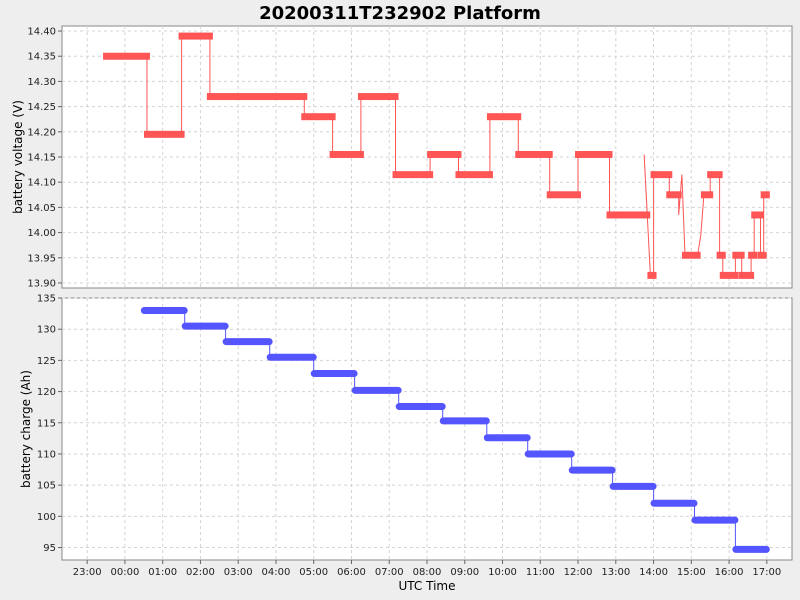 This screenshot has width=800, height=600. I want to click on y-tick-label: 130, so click(46, 330).